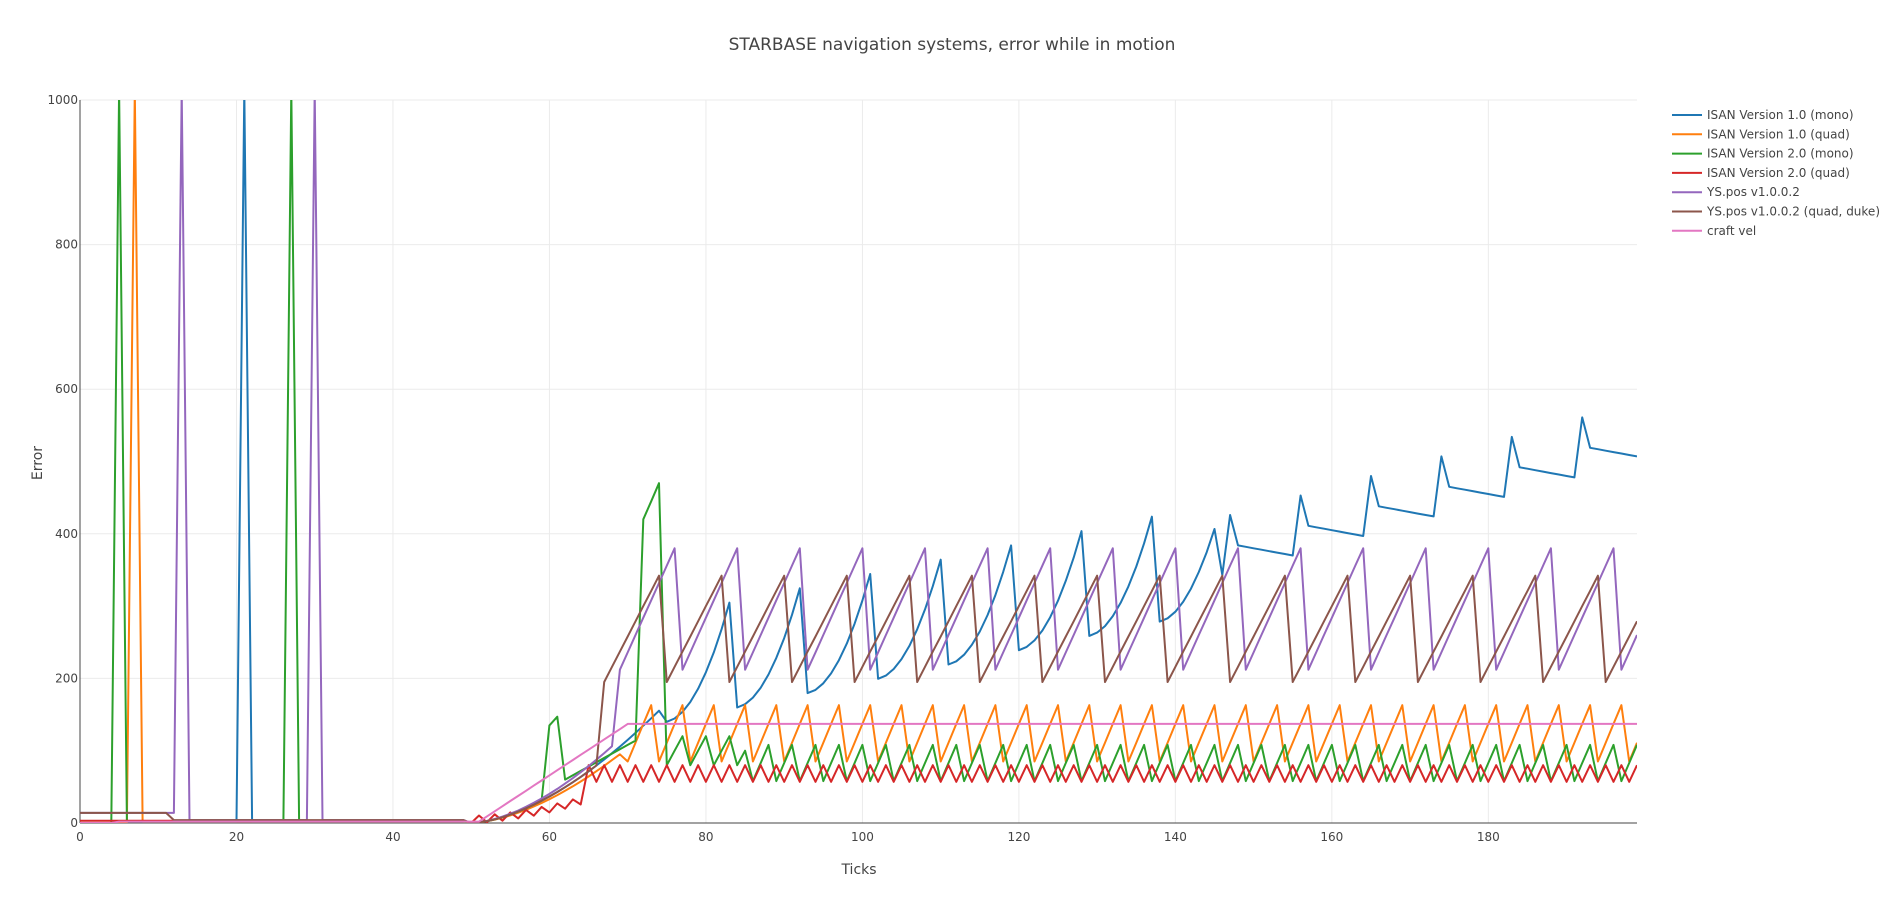 This screenshot has width=1904, height=902. What do you see at coordinates (1780, 115) in the screenshot?
I see `legend-label: ISAN Version 1.0 (mono)` at bounding box center [1780, 115].